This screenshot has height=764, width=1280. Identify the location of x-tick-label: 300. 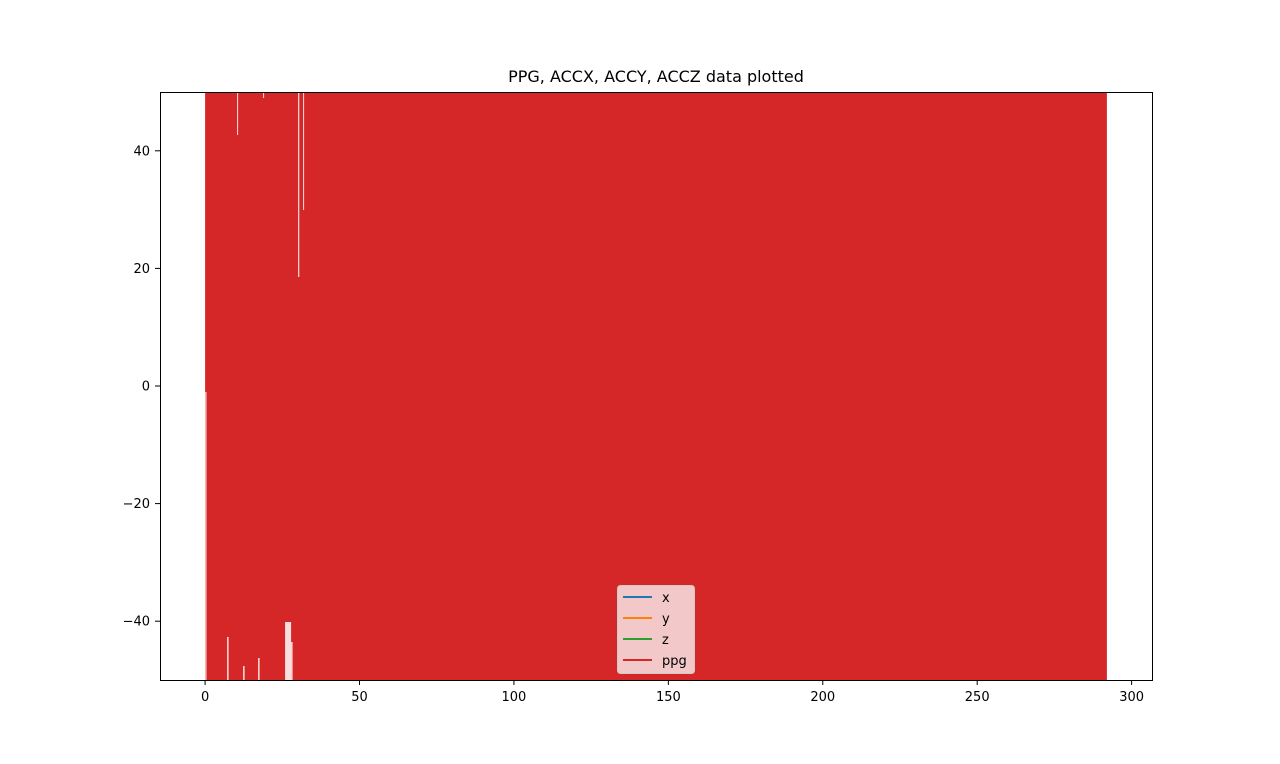
(1131, 697).